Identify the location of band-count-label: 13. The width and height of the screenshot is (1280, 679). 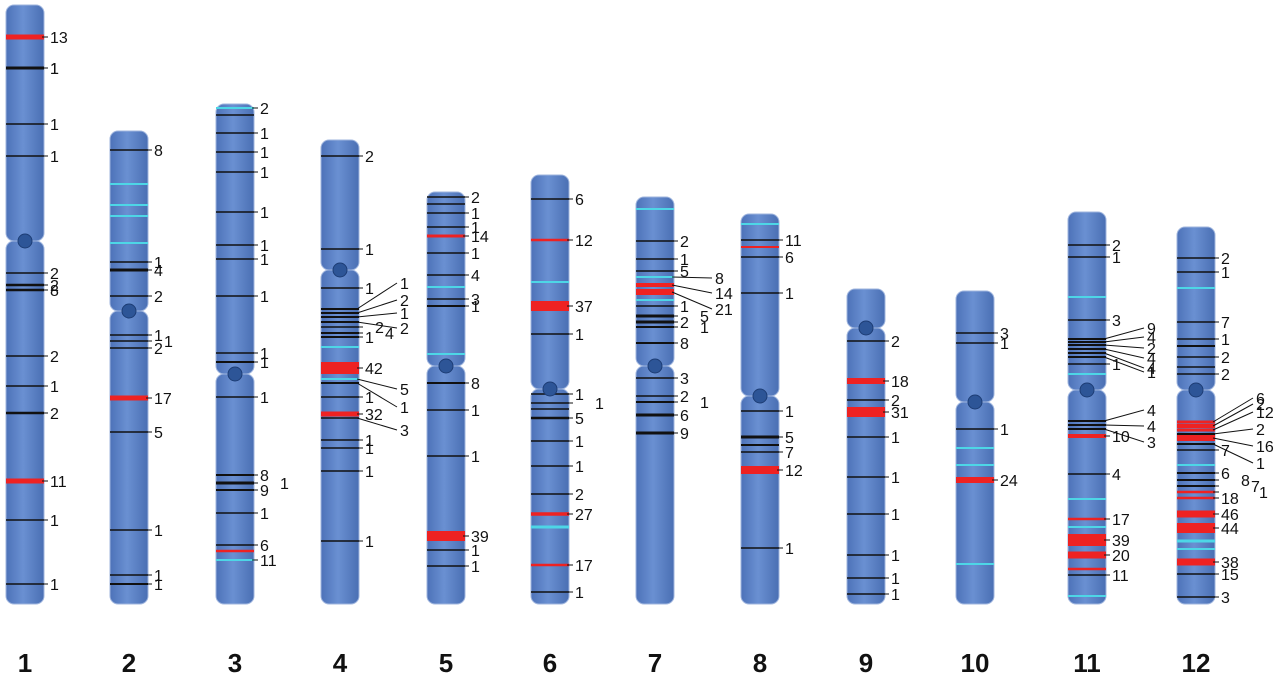
(59, 38).